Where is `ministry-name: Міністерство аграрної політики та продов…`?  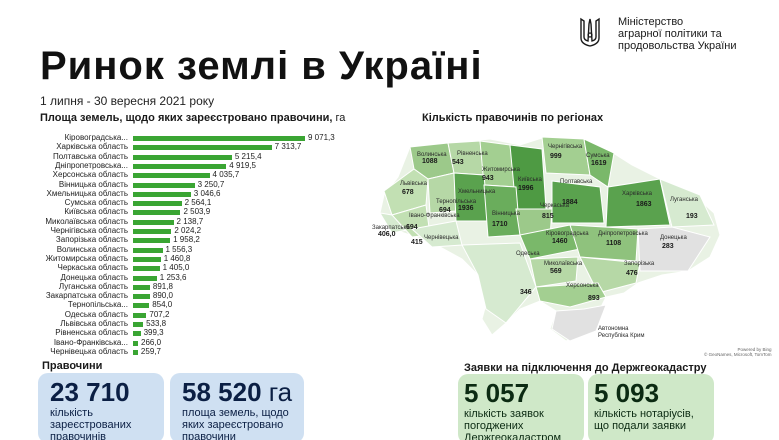
ministry-name: Міністерство аграрної політики та продов… is located at coordinates (677, 34).